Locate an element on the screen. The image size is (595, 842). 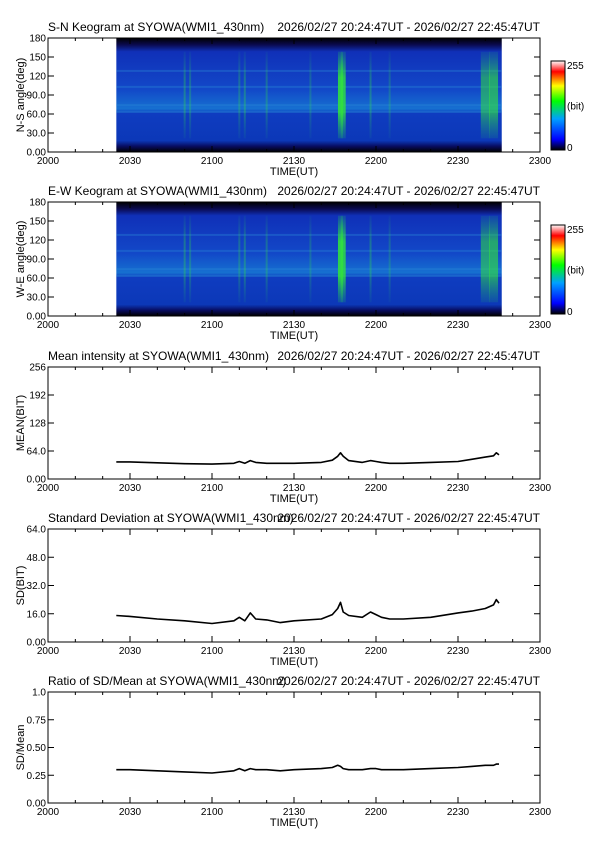
y-tick-label: 1.0 is located at coordinates (39, 693).